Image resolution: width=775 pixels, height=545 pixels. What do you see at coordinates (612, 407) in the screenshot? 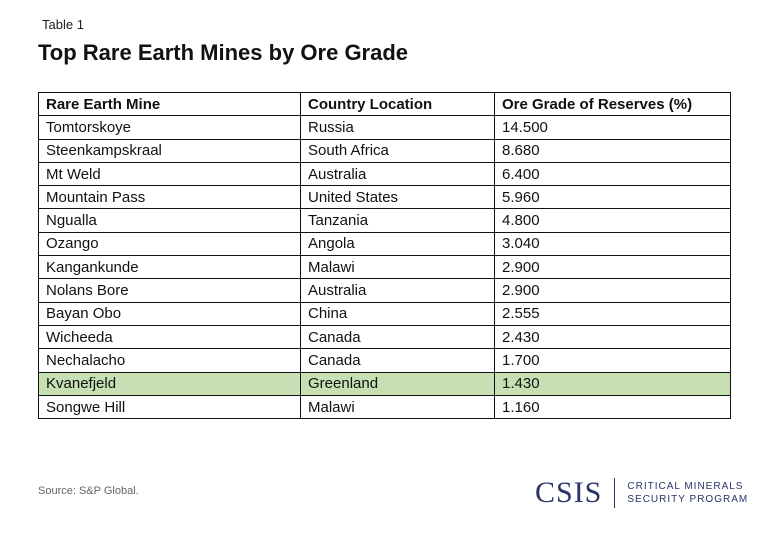
I see `grade-cell: 1.160` at bounding box center [612, 407].